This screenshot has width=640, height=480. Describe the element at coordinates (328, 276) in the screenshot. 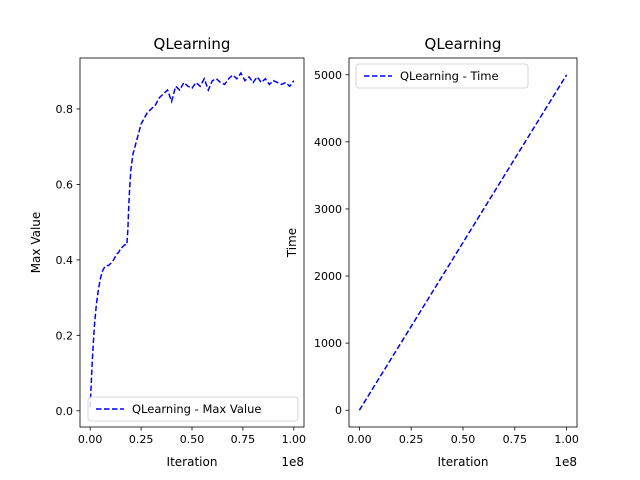

I see `y-tick-label: 2000` at that location.